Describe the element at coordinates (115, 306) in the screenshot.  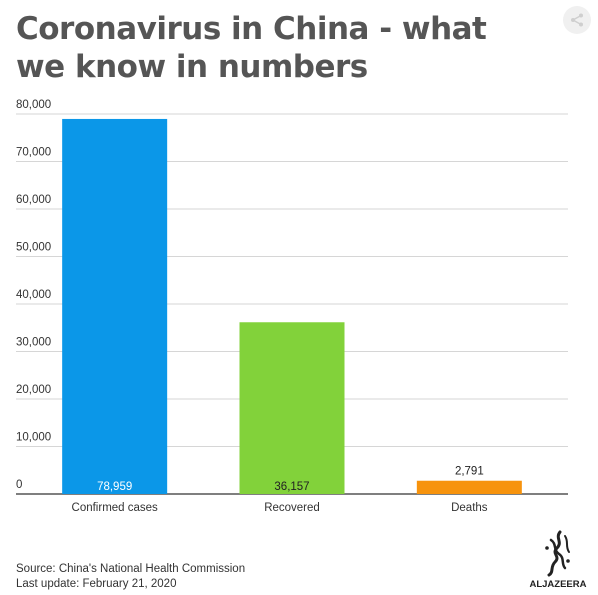
I see `bar-confirmed-cases` at that location.